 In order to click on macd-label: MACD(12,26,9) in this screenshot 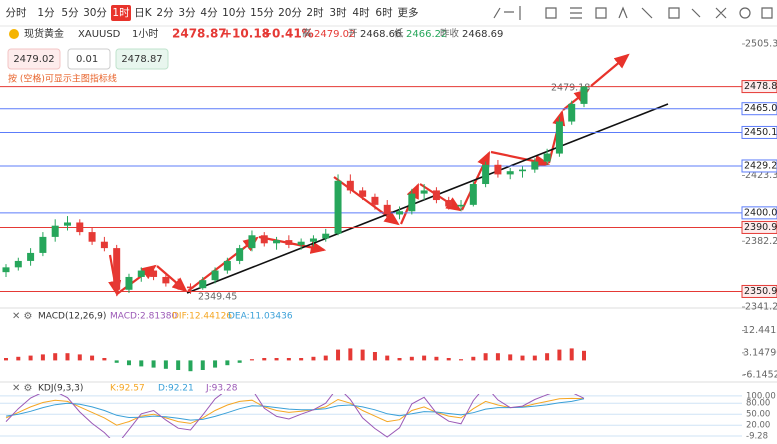, I will do `click(72, 317)`.